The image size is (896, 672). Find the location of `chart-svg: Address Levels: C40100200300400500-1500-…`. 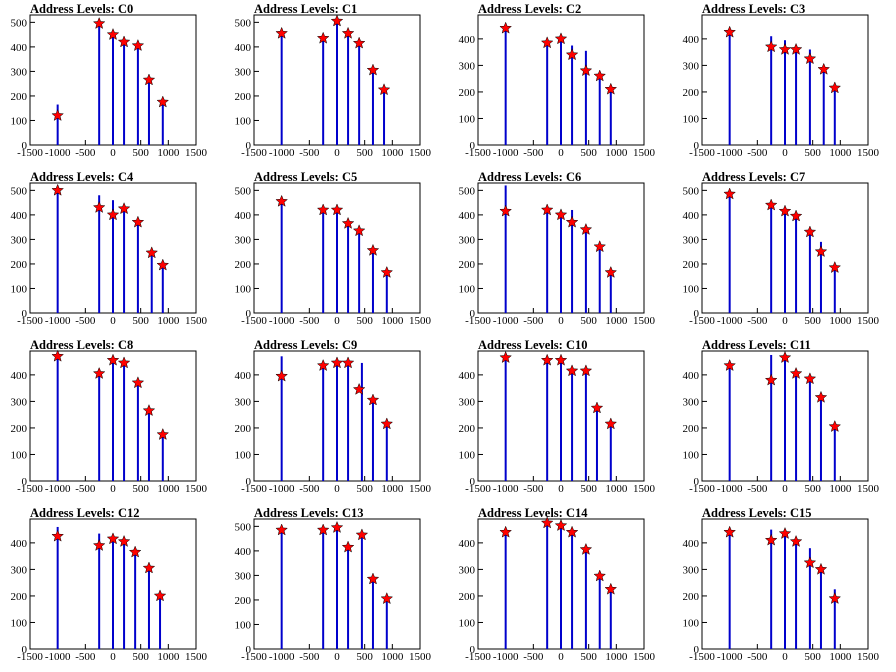

chart-svg: Address Levels: C40100200300400500-1500-… is located at coordinates (109, 248).